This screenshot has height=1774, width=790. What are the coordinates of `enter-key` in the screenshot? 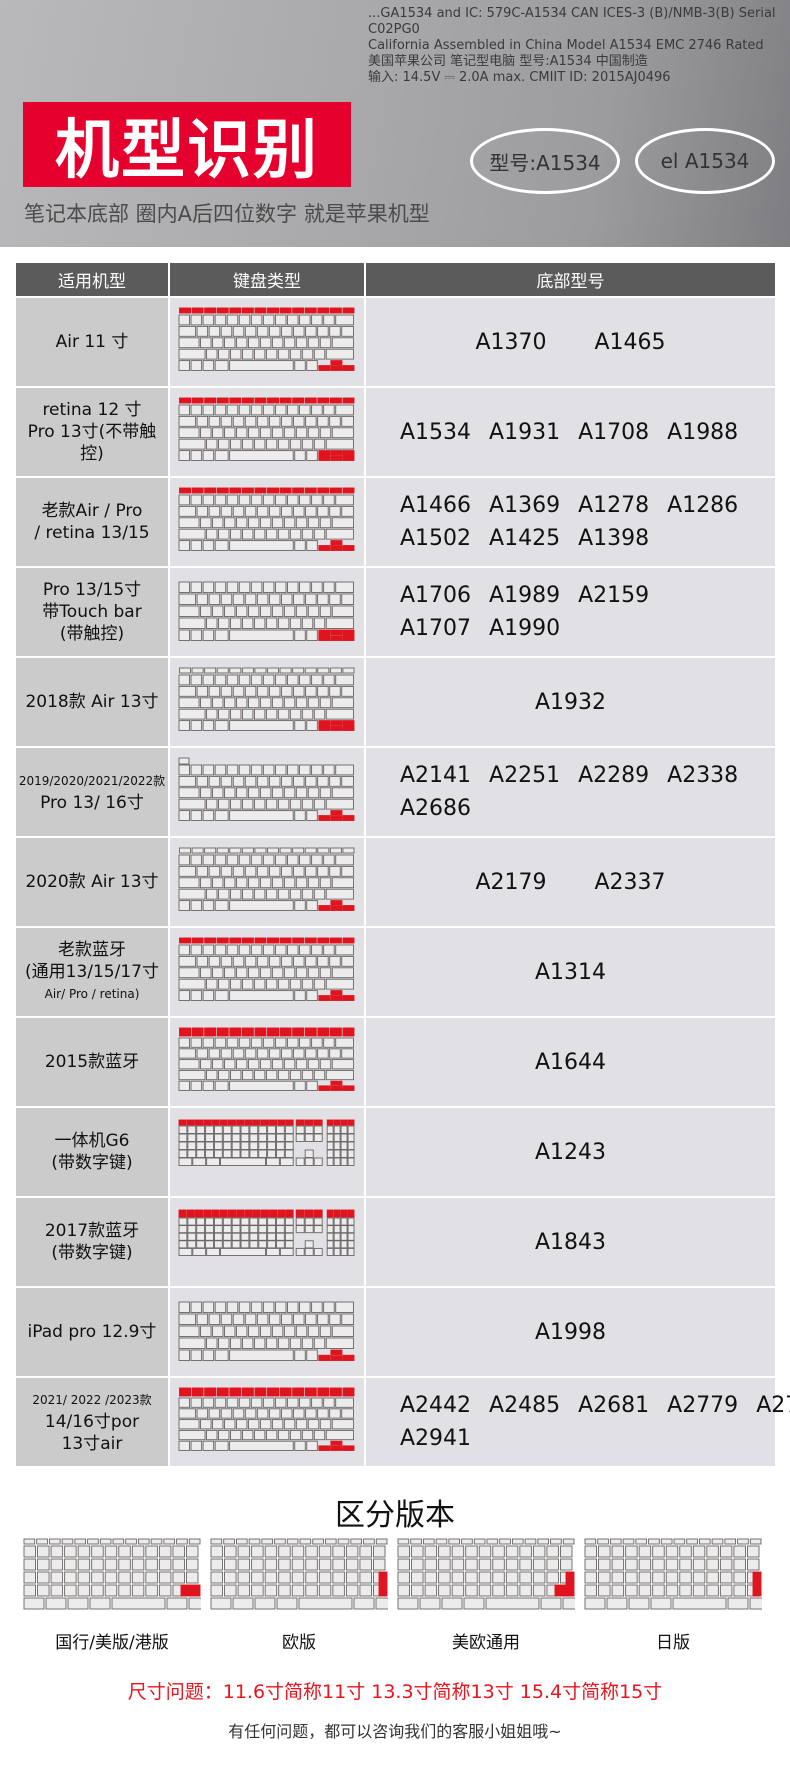 It's located at (570, 1584).